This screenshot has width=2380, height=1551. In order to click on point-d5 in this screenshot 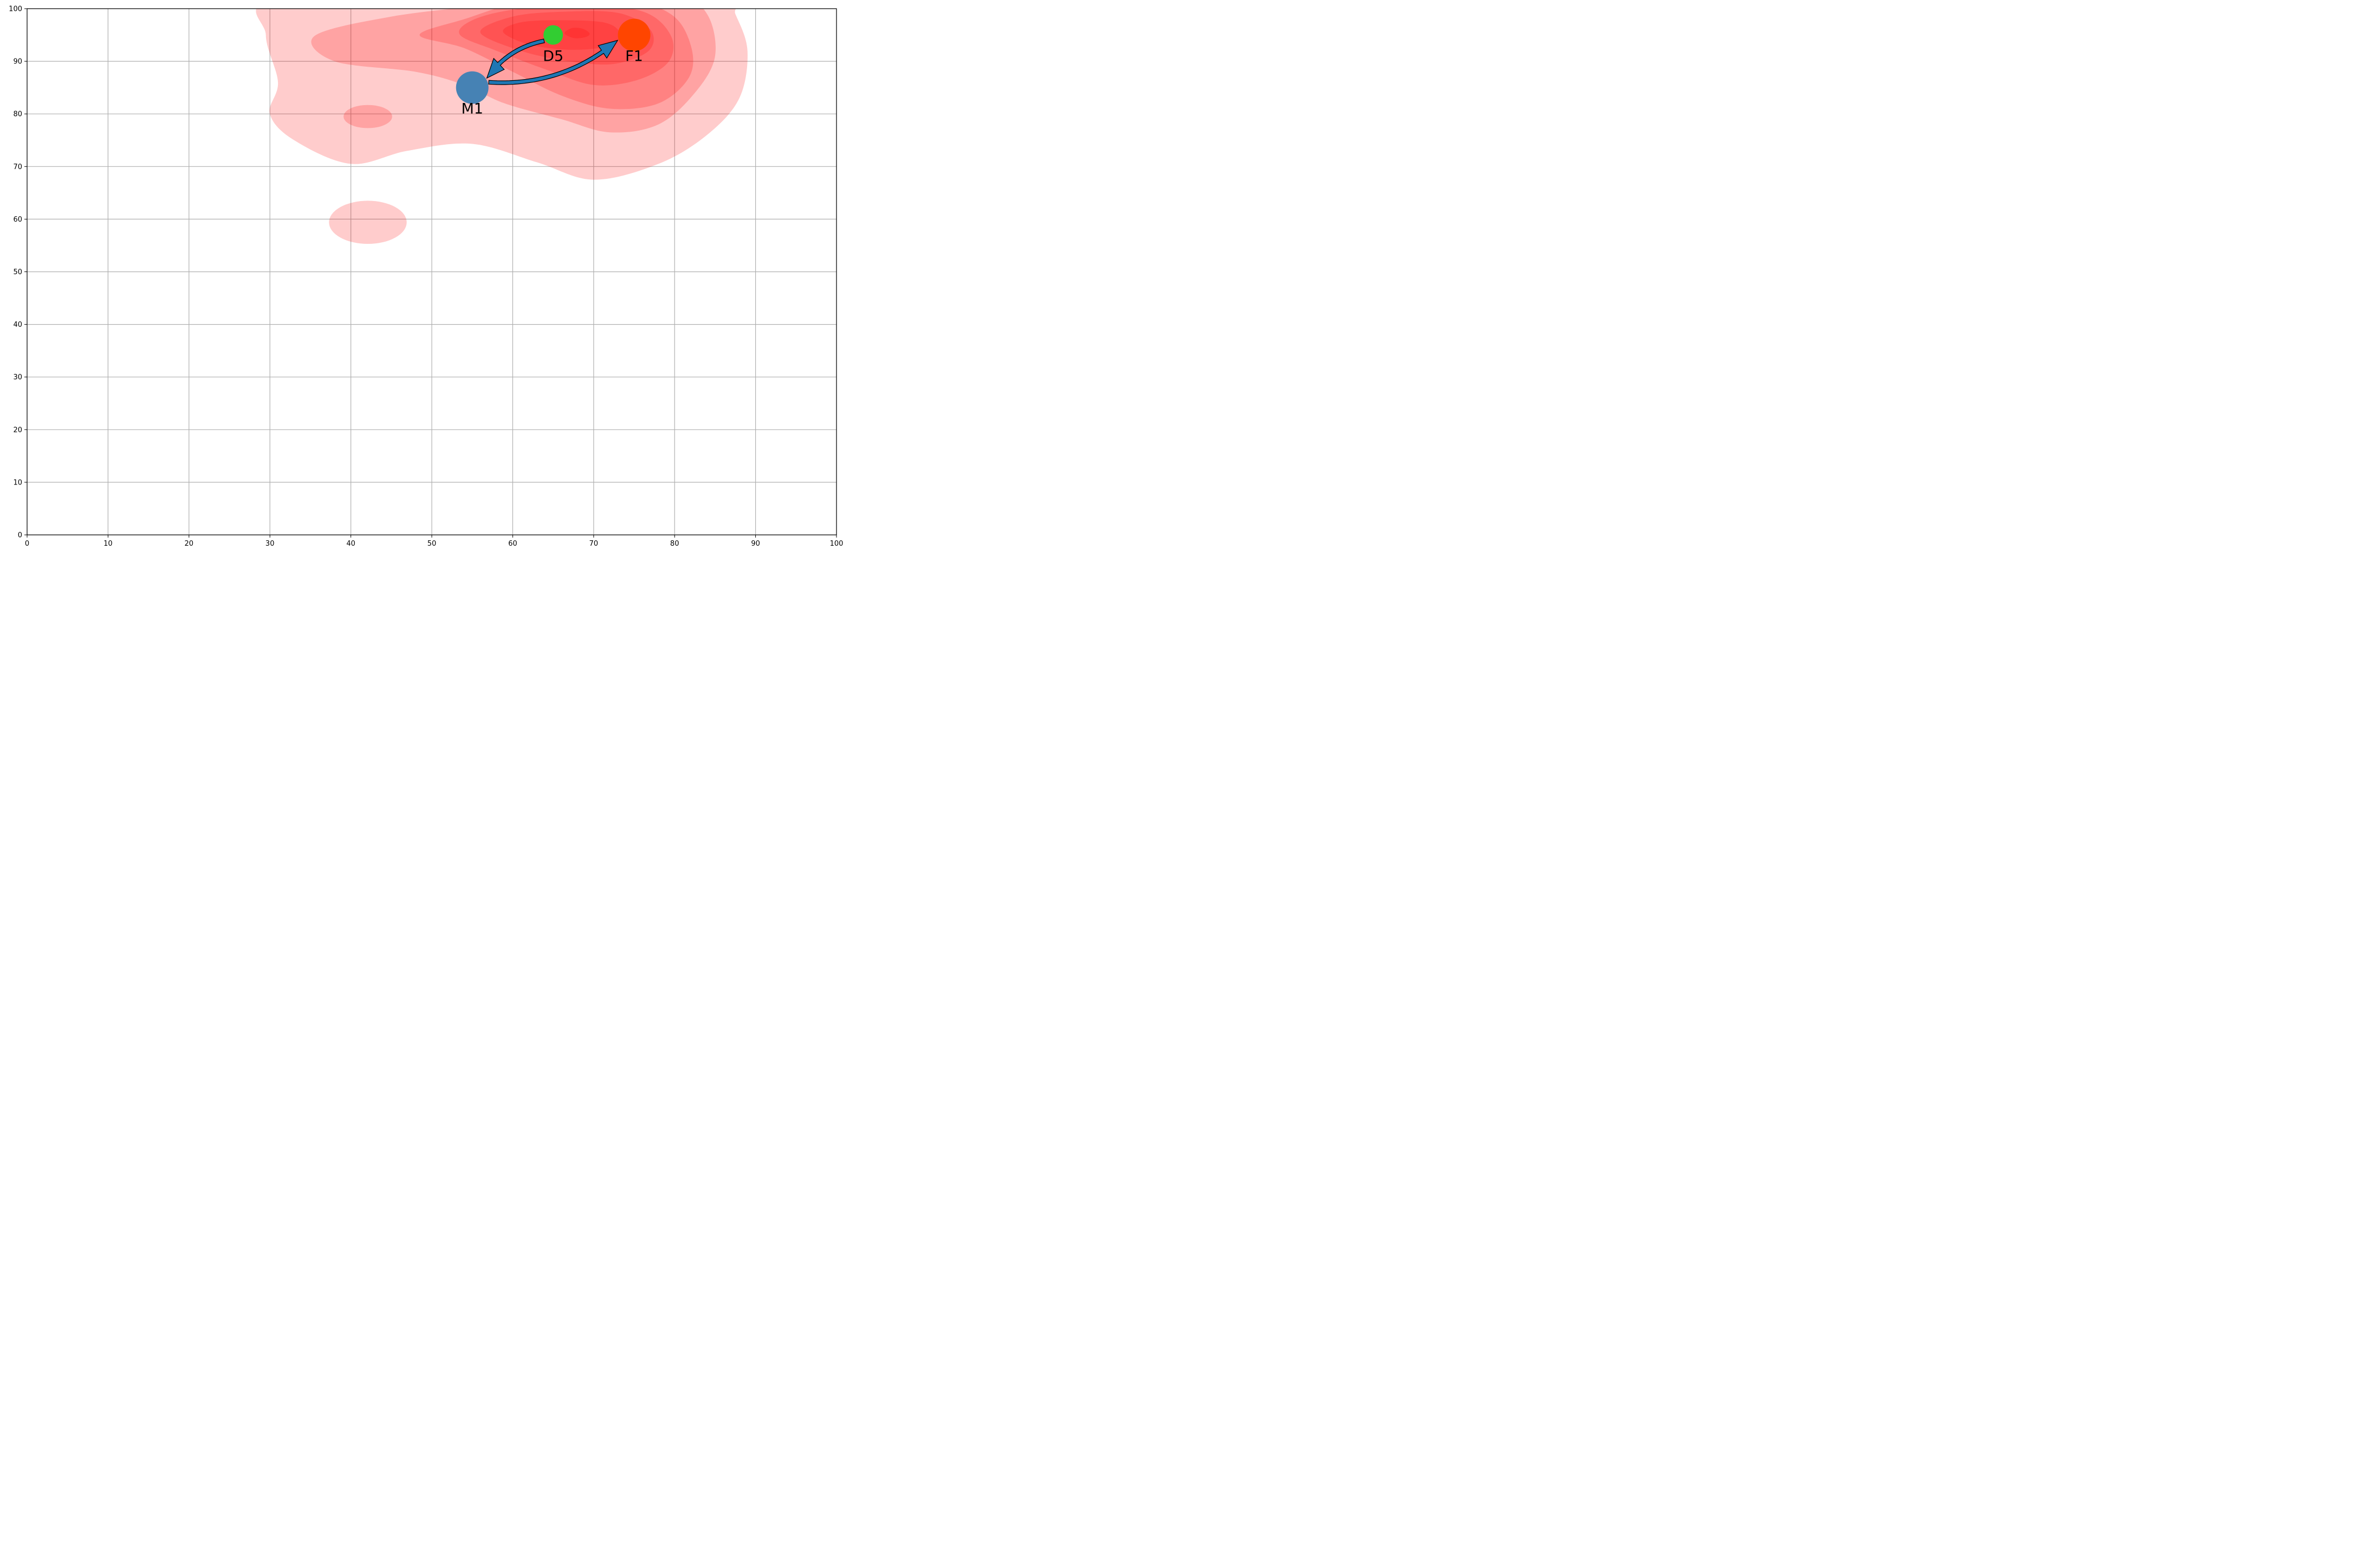, I will do `click(553, 35)`.